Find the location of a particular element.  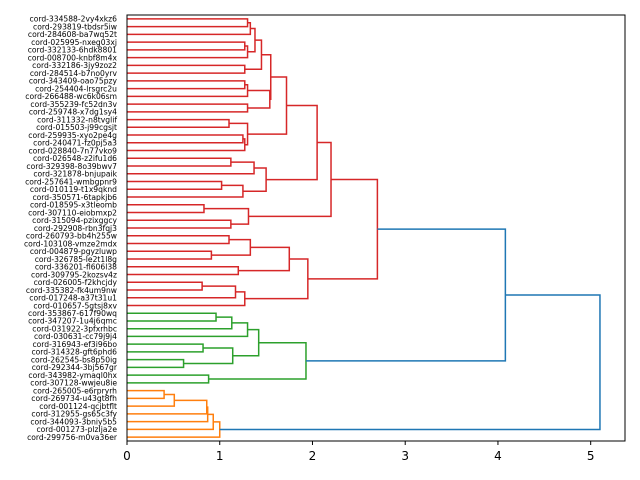

leaf-label: cord-316943-ef3i96bo is located at coordinates (74, 344).